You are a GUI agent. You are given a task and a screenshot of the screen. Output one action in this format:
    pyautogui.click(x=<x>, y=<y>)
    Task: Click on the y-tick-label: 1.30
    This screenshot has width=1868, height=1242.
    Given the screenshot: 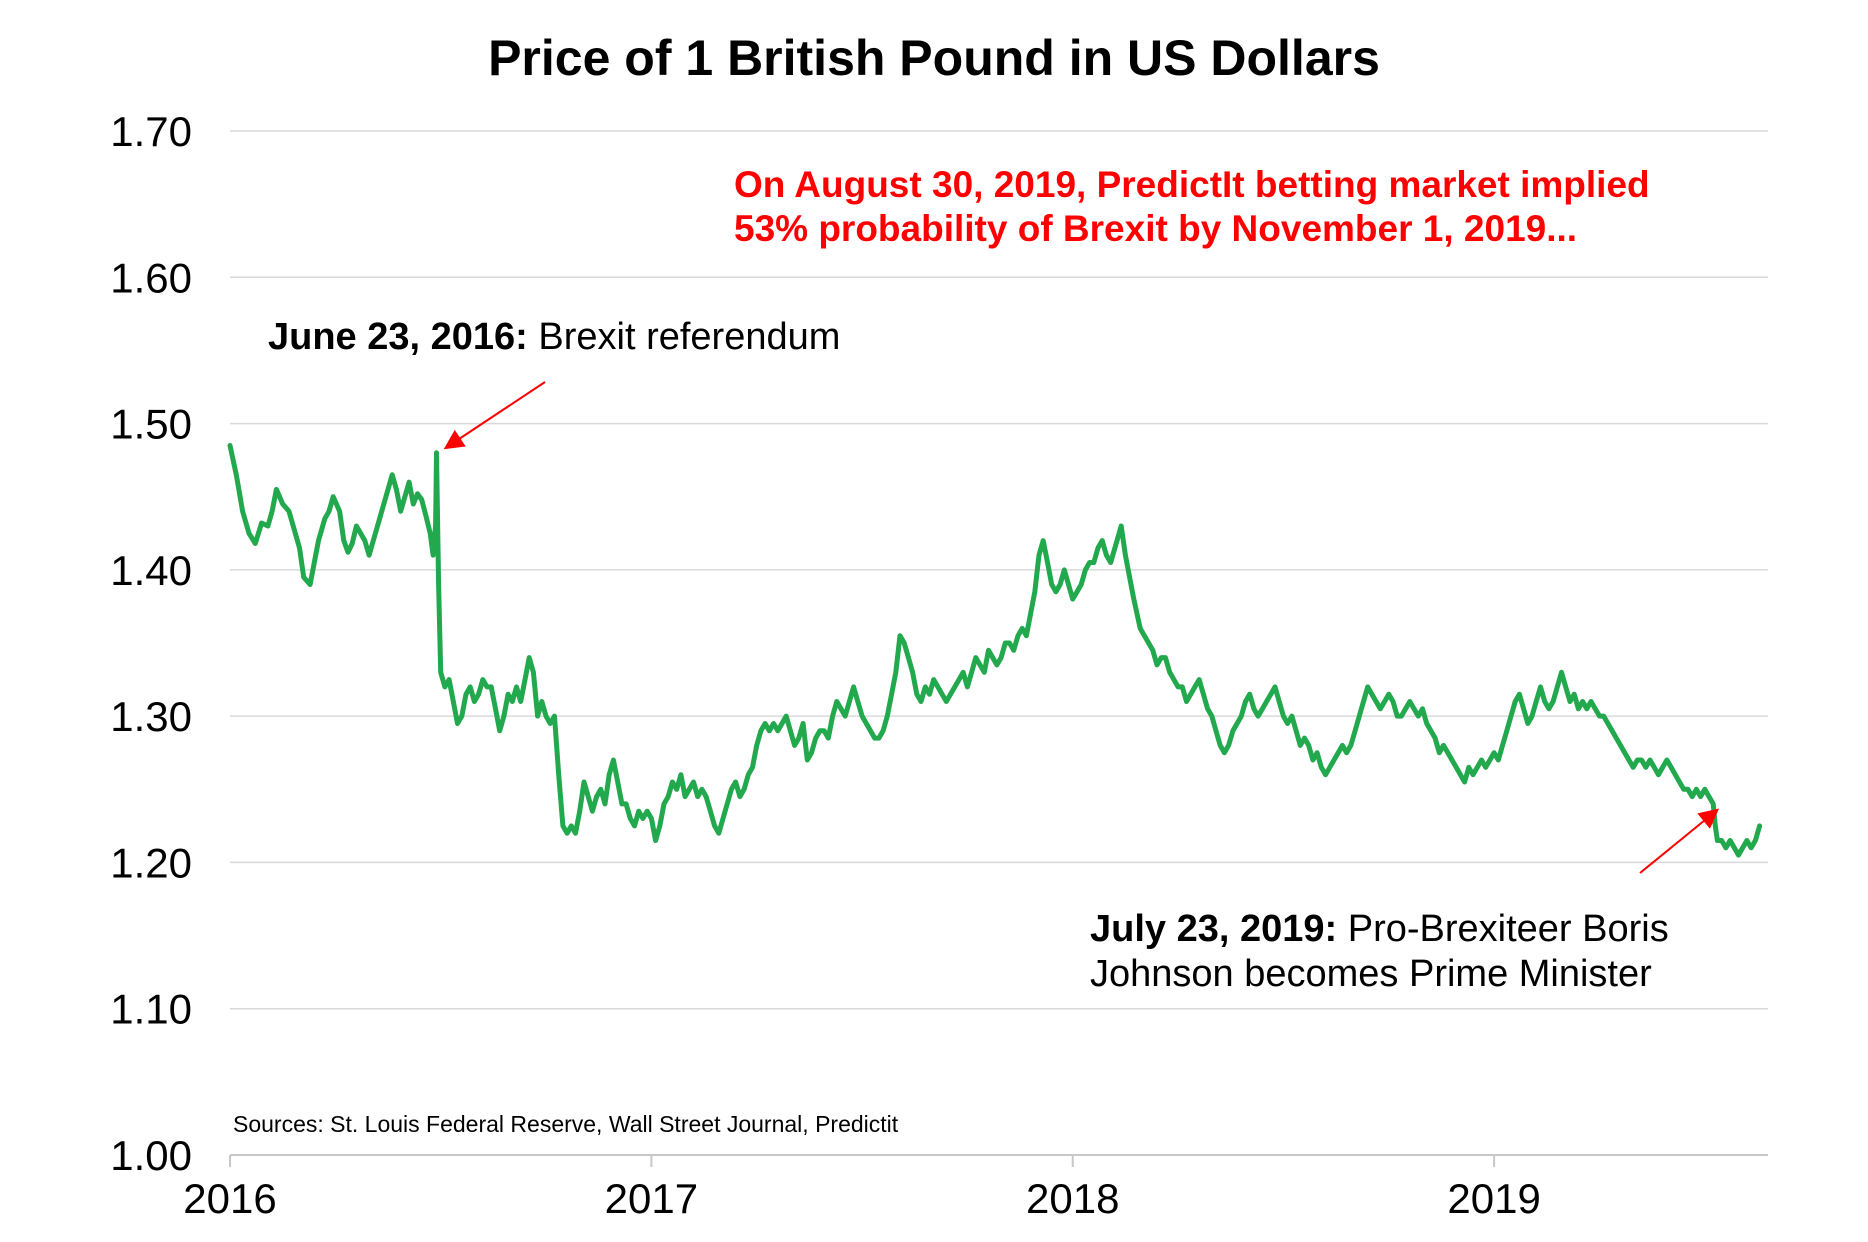 What is the action you would take?
    pyautogui.click(x=151, y=716)
    